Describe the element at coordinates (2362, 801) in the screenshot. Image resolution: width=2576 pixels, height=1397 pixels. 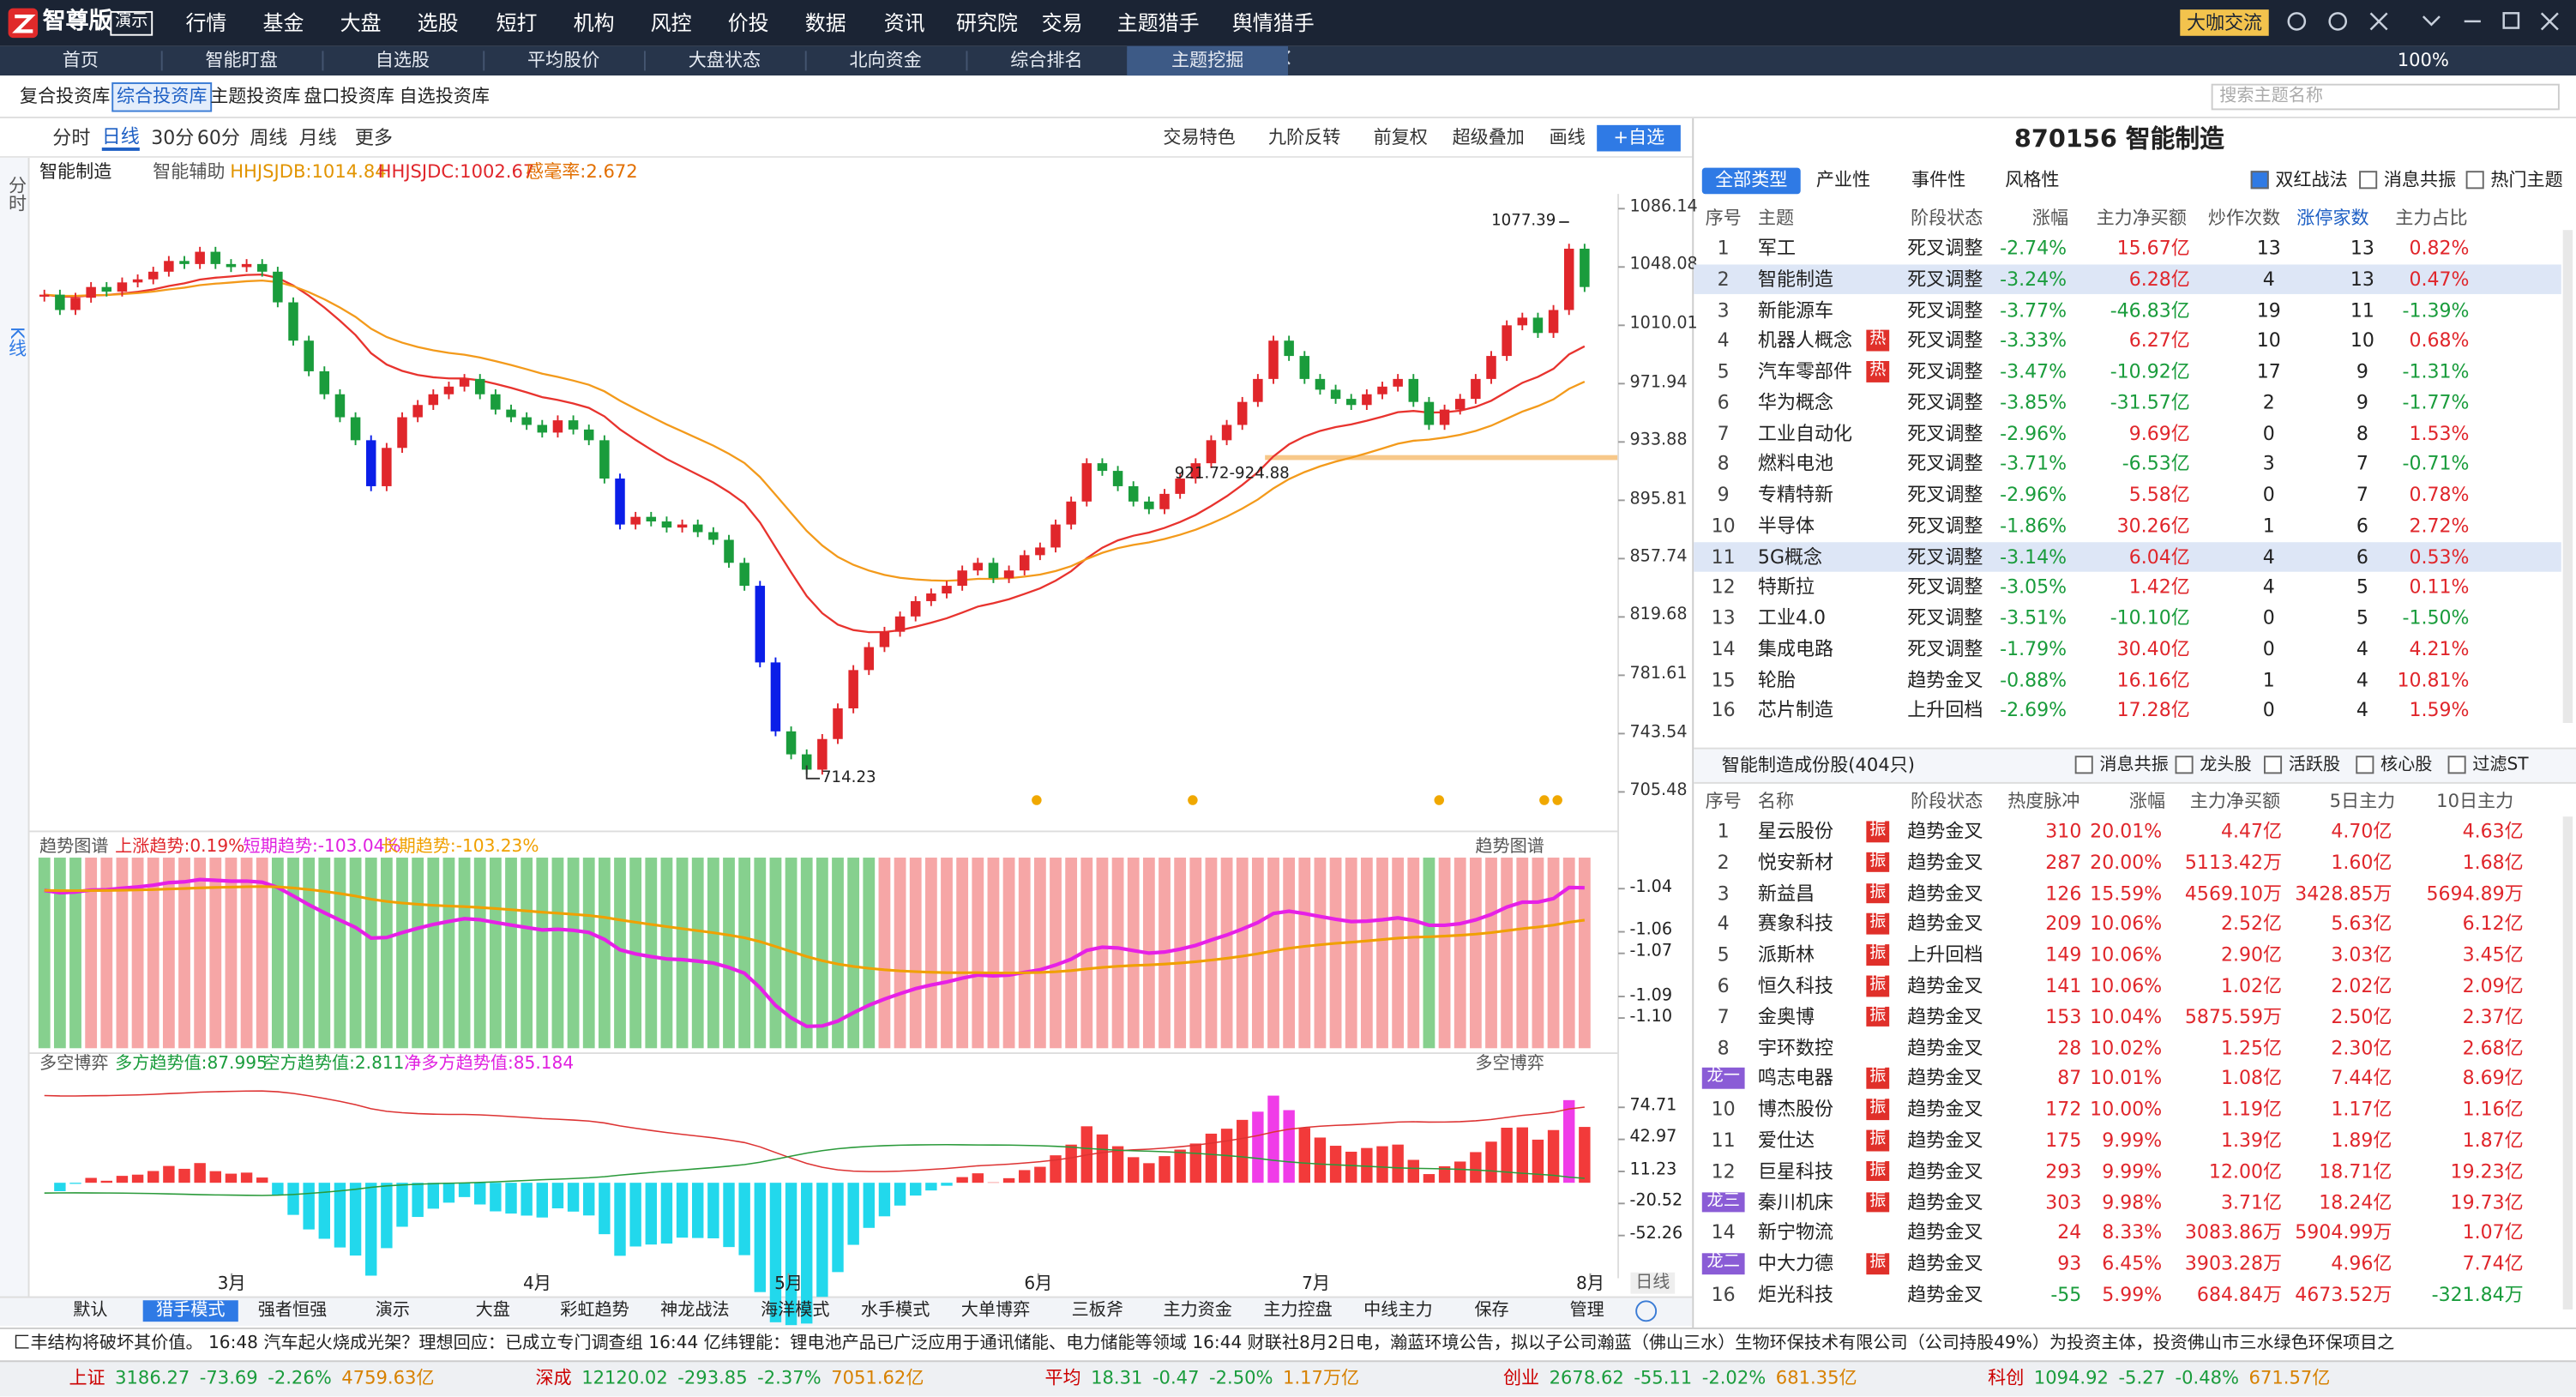
I see `column-header: 5日主力` at that location.